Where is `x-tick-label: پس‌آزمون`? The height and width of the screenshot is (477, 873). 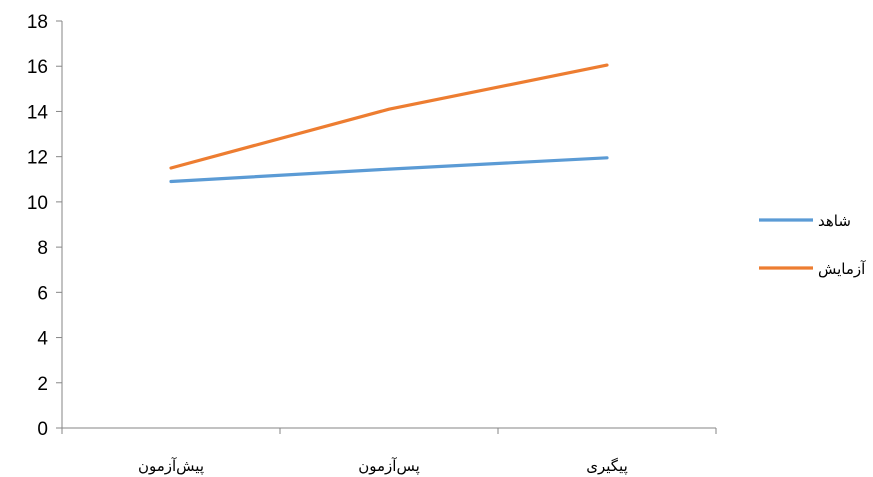 x-tick-label: پس‌آزمون is located at coordinates (389, 466).